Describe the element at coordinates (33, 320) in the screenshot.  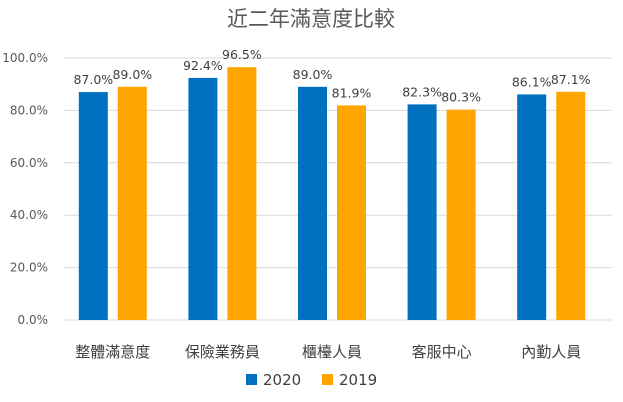
I see `y-tick-label: 0.0%` at that location.